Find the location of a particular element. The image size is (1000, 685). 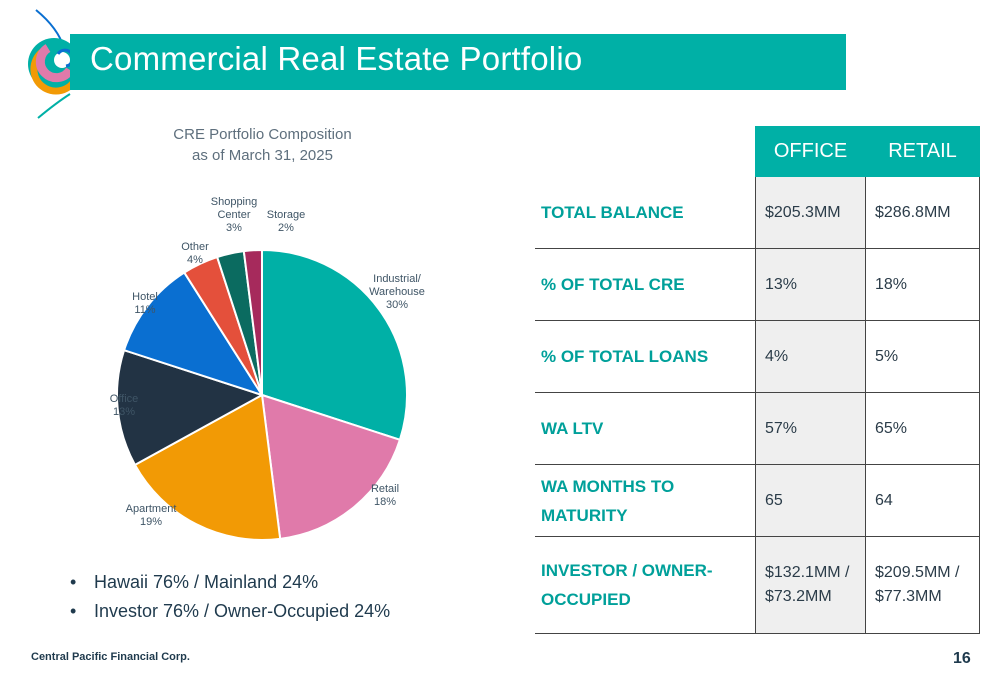

retail-value: 5% is located at coordinates (922, 356).